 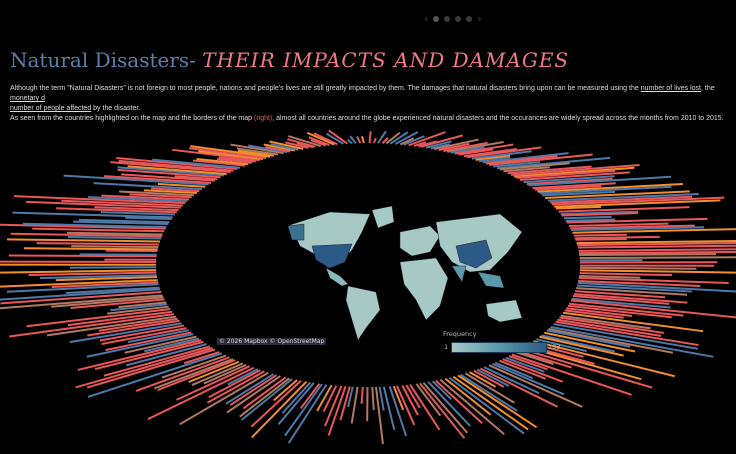 What do you see at coordinates (28, 98) in the screenshot?
I see `monetary-link: monetary d` at bounding box center [28, 98].